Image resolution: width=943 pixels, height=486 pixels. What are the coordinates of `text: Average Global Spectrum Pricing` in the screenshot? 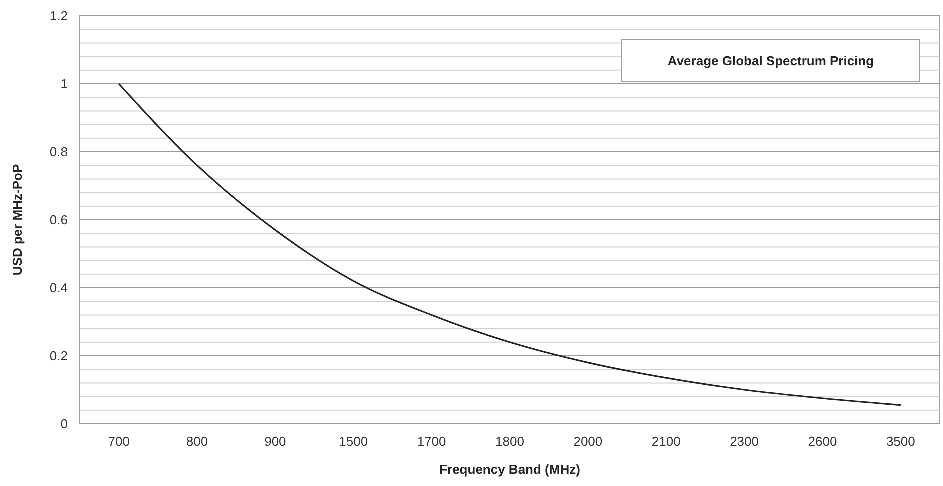 It's located at (771, 61).